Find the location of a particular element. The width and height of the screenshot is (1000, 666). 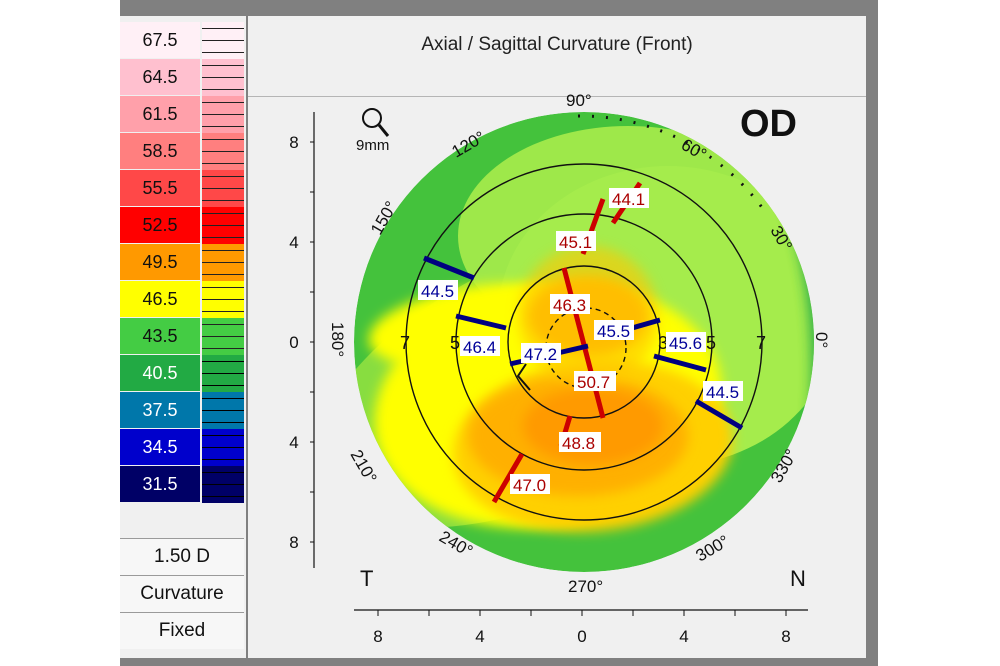

steep-reading: 45.1 is located at coordinates (575, 242).